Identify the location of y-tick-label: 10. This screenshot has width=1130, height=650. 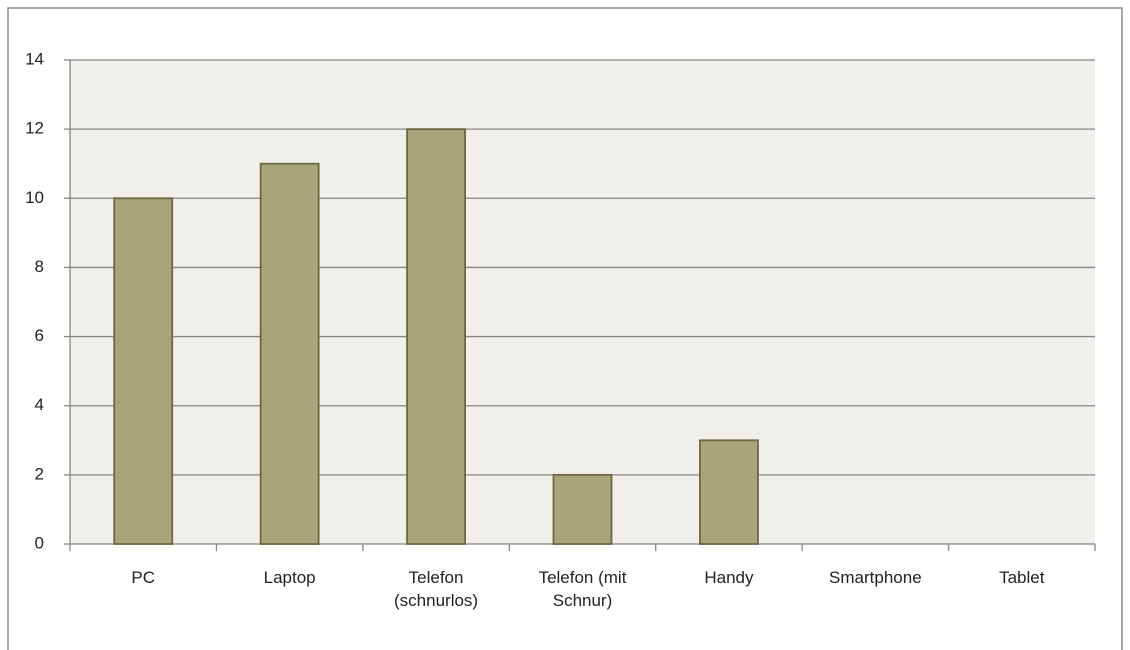
(34, 197).